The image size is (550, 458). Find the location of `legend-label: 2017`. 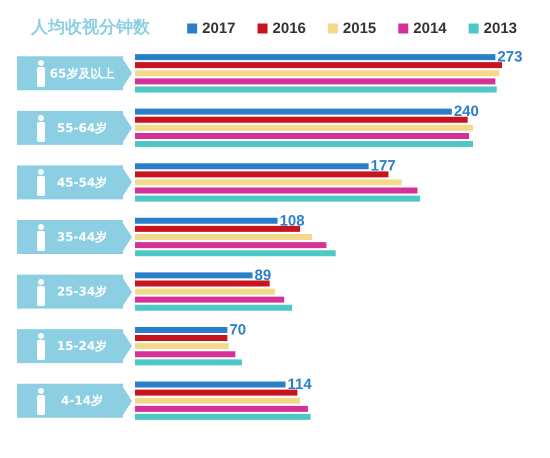

legend-label: 2017 is located at coordinates (219, 28).